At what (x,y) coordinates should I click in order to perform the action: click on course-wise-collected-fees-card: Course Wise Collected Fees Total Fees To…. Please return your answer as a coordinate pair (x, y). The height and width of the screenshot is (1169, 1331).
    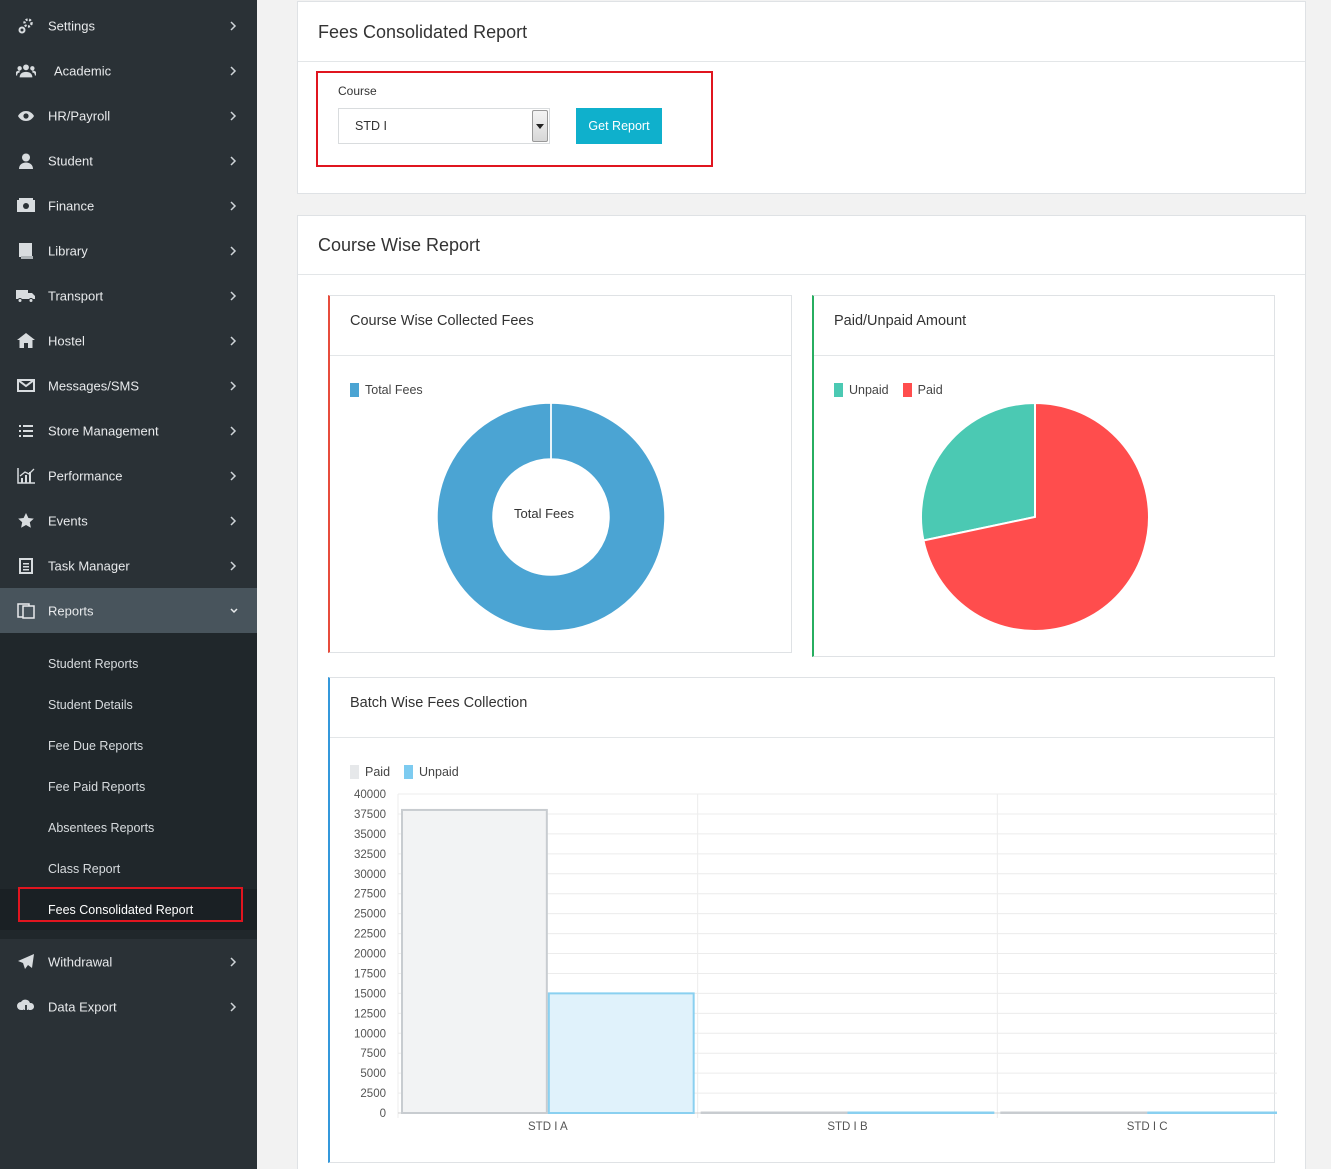
    Looking at the image, I should click on (560, 474).